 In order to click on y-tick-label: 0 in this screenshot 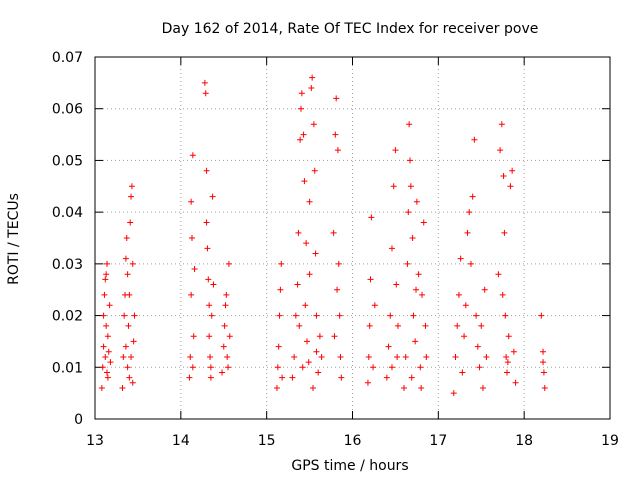, I will do `click(78, 420)`.